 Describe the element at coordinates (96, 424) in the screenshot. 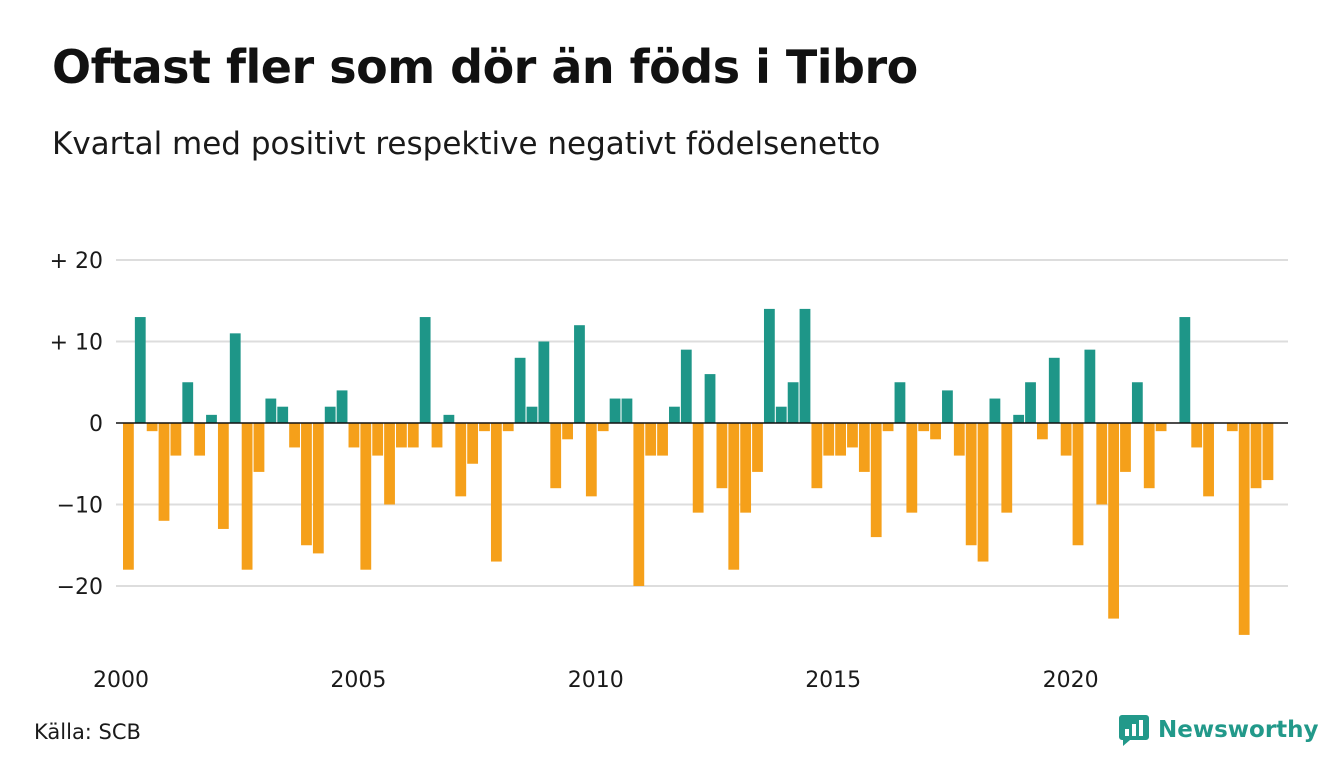

I see `y-tick-label: 0` at that location.